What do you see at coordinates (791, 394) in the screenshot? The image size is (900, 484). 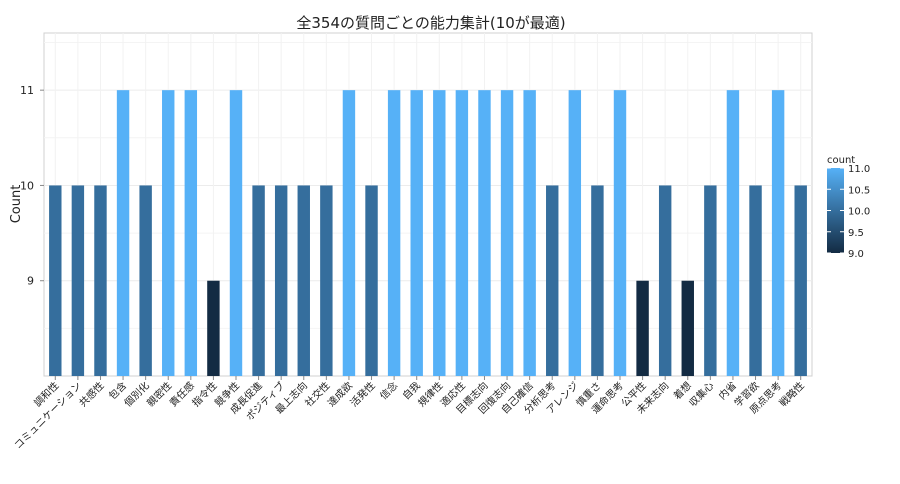 I see `x-tick-label: 戦略性` at bounding box center [791, 394].